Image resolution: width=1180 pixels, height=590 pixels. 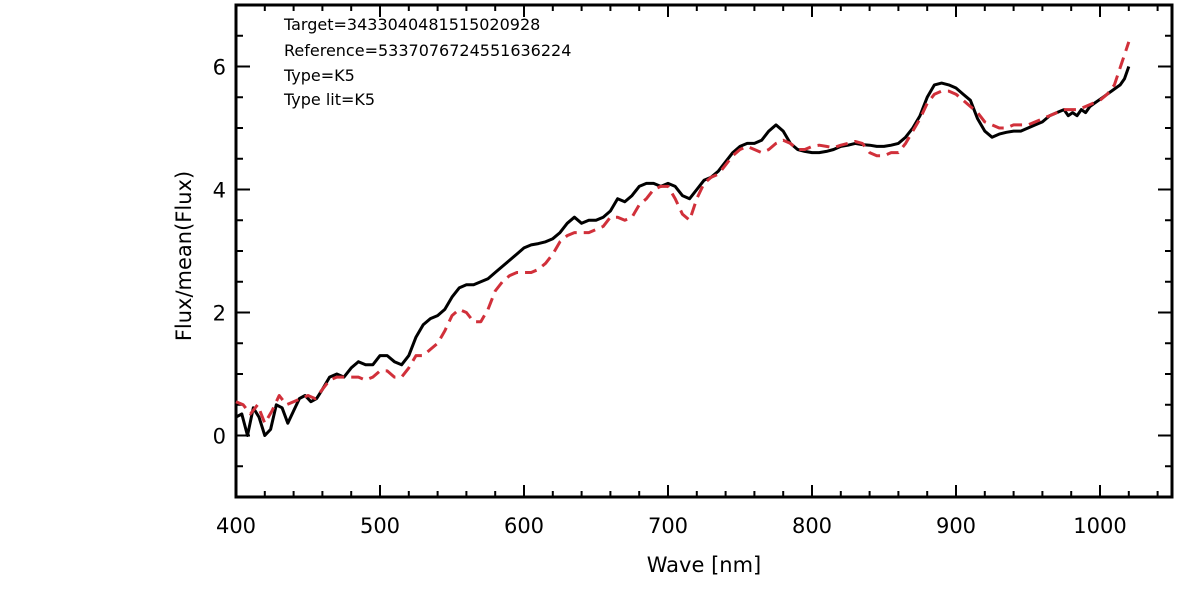 I want to click on x-tick-label: 800, so click(x=812, y=526).